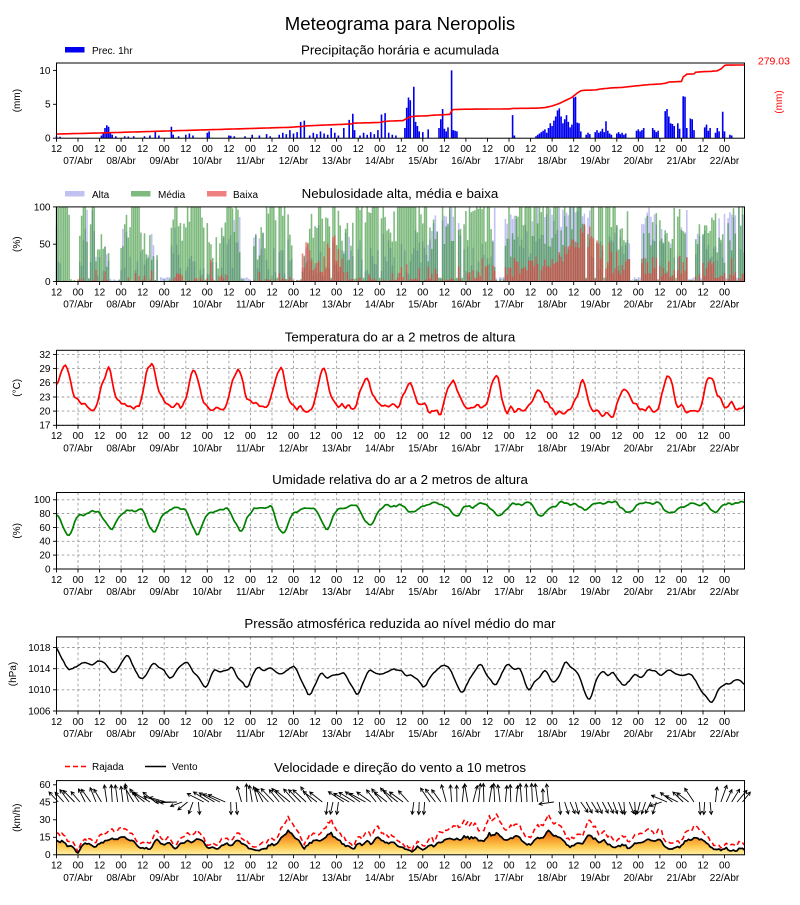 This screenshot has height=905, width=800. I want to click on svg-text: Prec. 1hr, so click(112, 51).